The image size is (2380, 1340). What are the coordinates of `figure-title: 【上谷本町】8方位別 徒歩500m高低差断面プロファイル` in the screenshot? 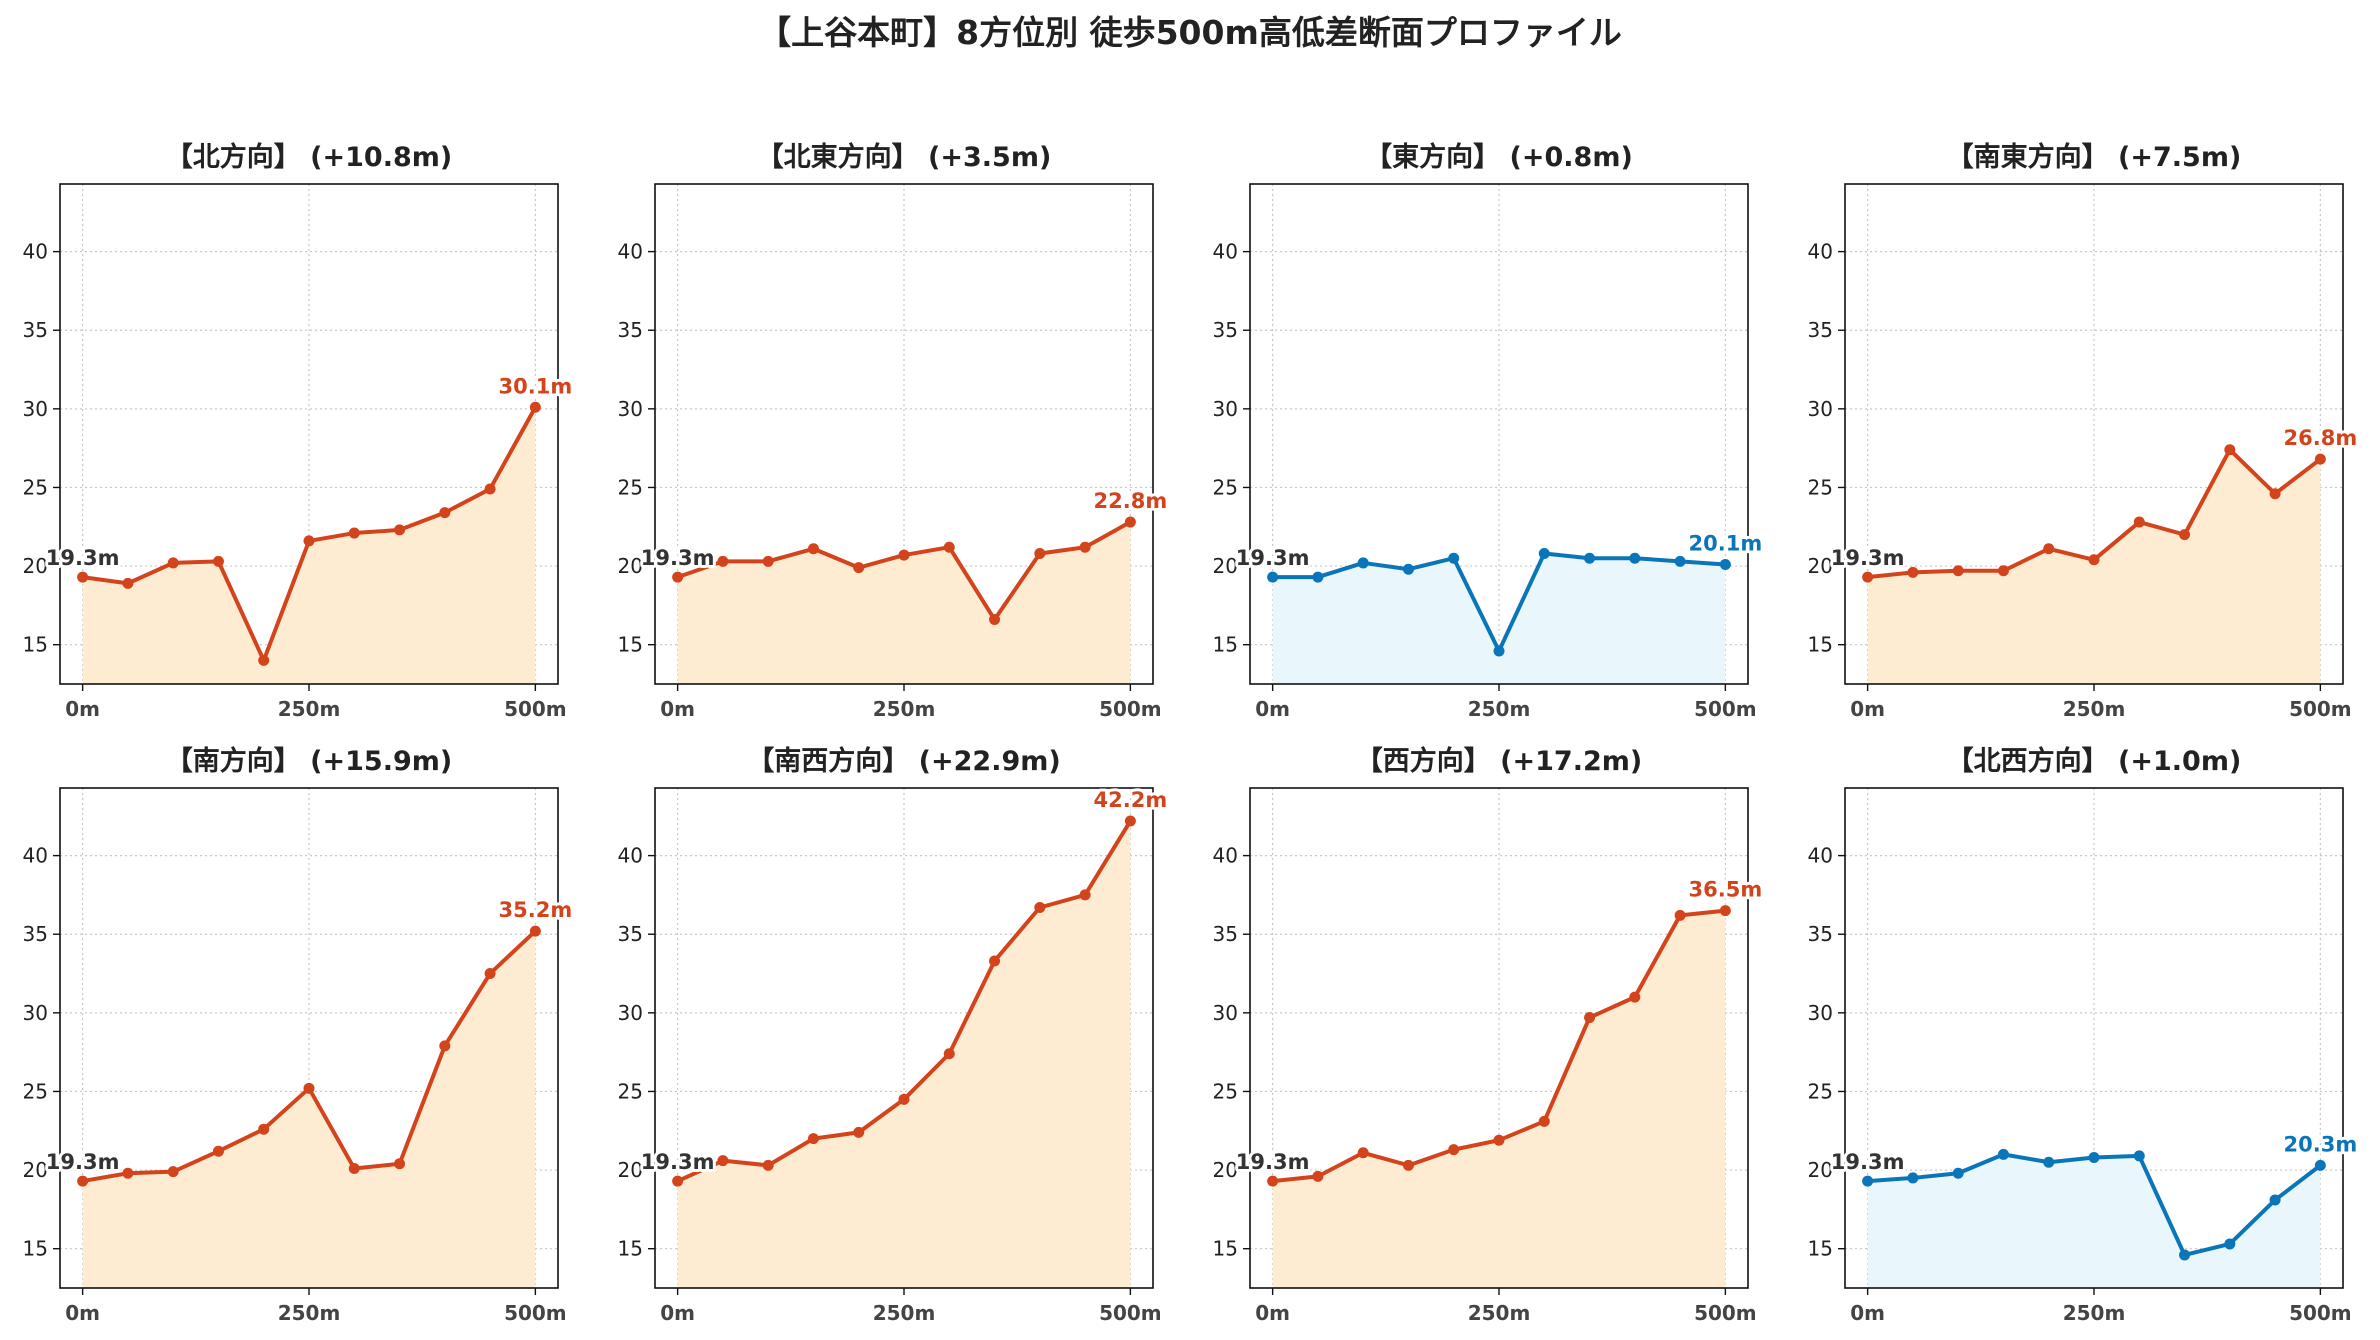 It's located at (1190, 32).